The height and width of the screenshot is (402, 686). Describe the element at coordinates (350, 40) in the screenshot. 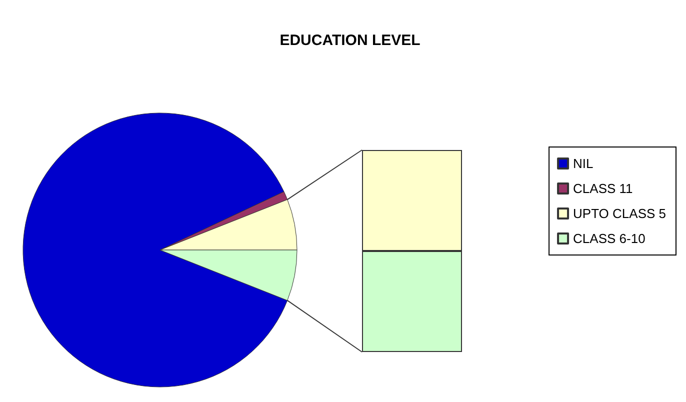

I see `chart-title: EDUCATION LEVEL` at that location.